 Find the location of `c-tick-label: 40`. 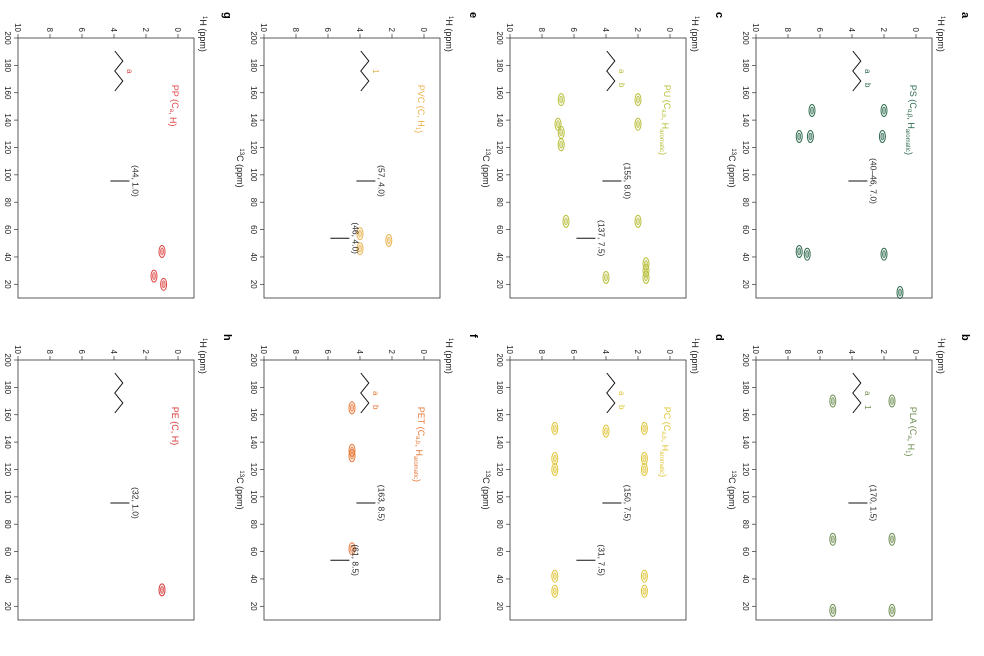

c-tick-label: 40 is located at coordinates (253, 256).